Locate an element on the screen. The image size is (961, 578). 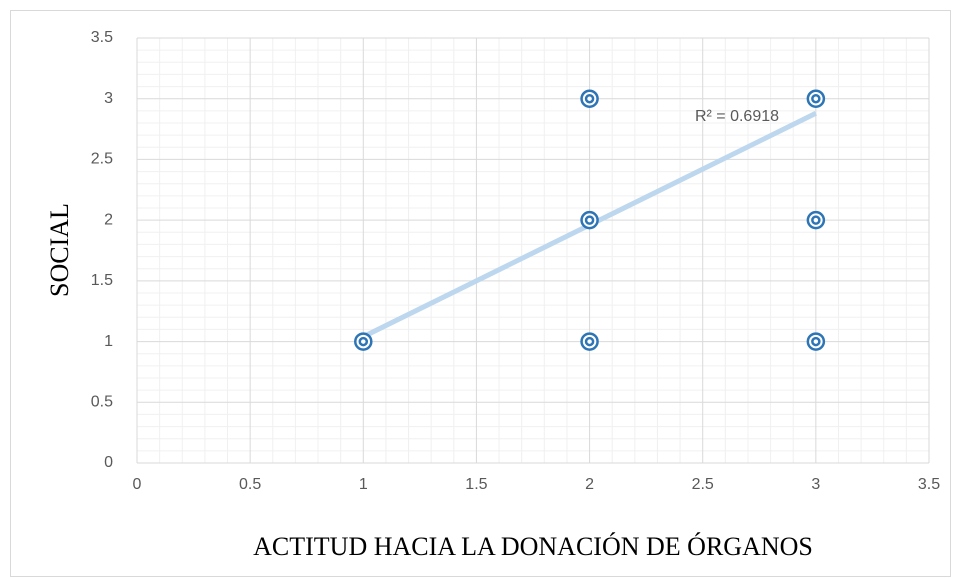
x-tick-label: 3.5 is located at coordinates (929, 484).